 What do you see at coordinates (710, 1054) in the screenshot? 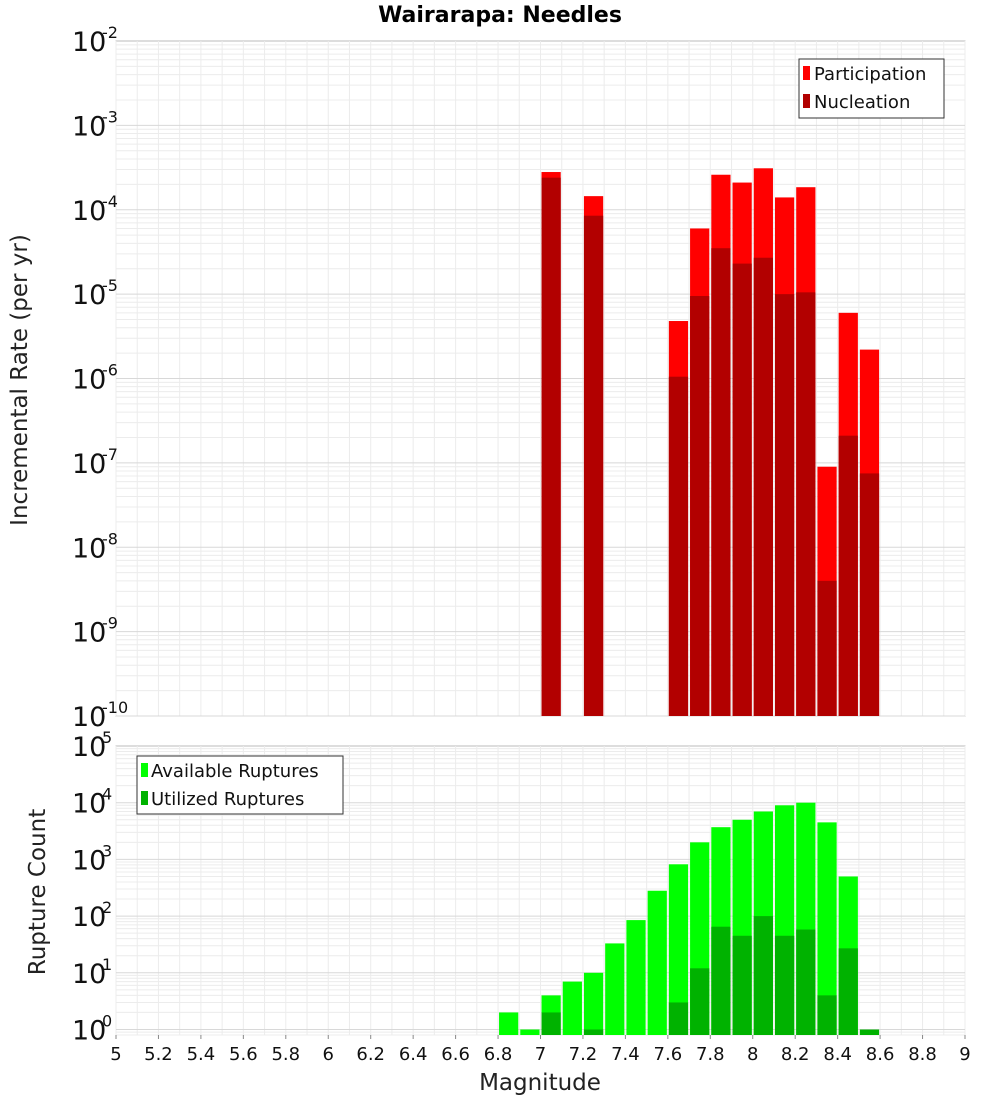
I see `x-tick-label: 7.8` at bounding box center [710, 1054].